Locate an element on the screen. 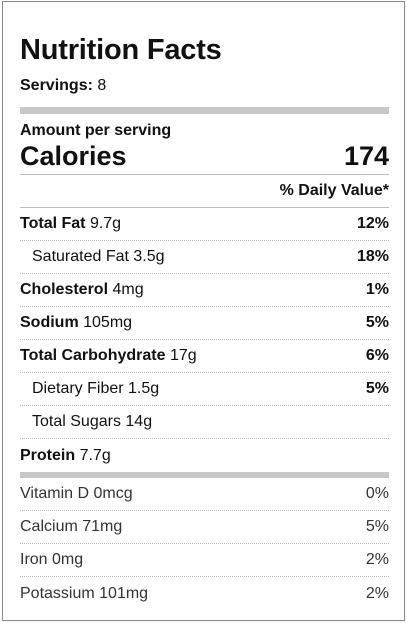 The image size is (407, 623). nutrient-row: Sodium 105mg 5% is located at coordinates (204, 323).